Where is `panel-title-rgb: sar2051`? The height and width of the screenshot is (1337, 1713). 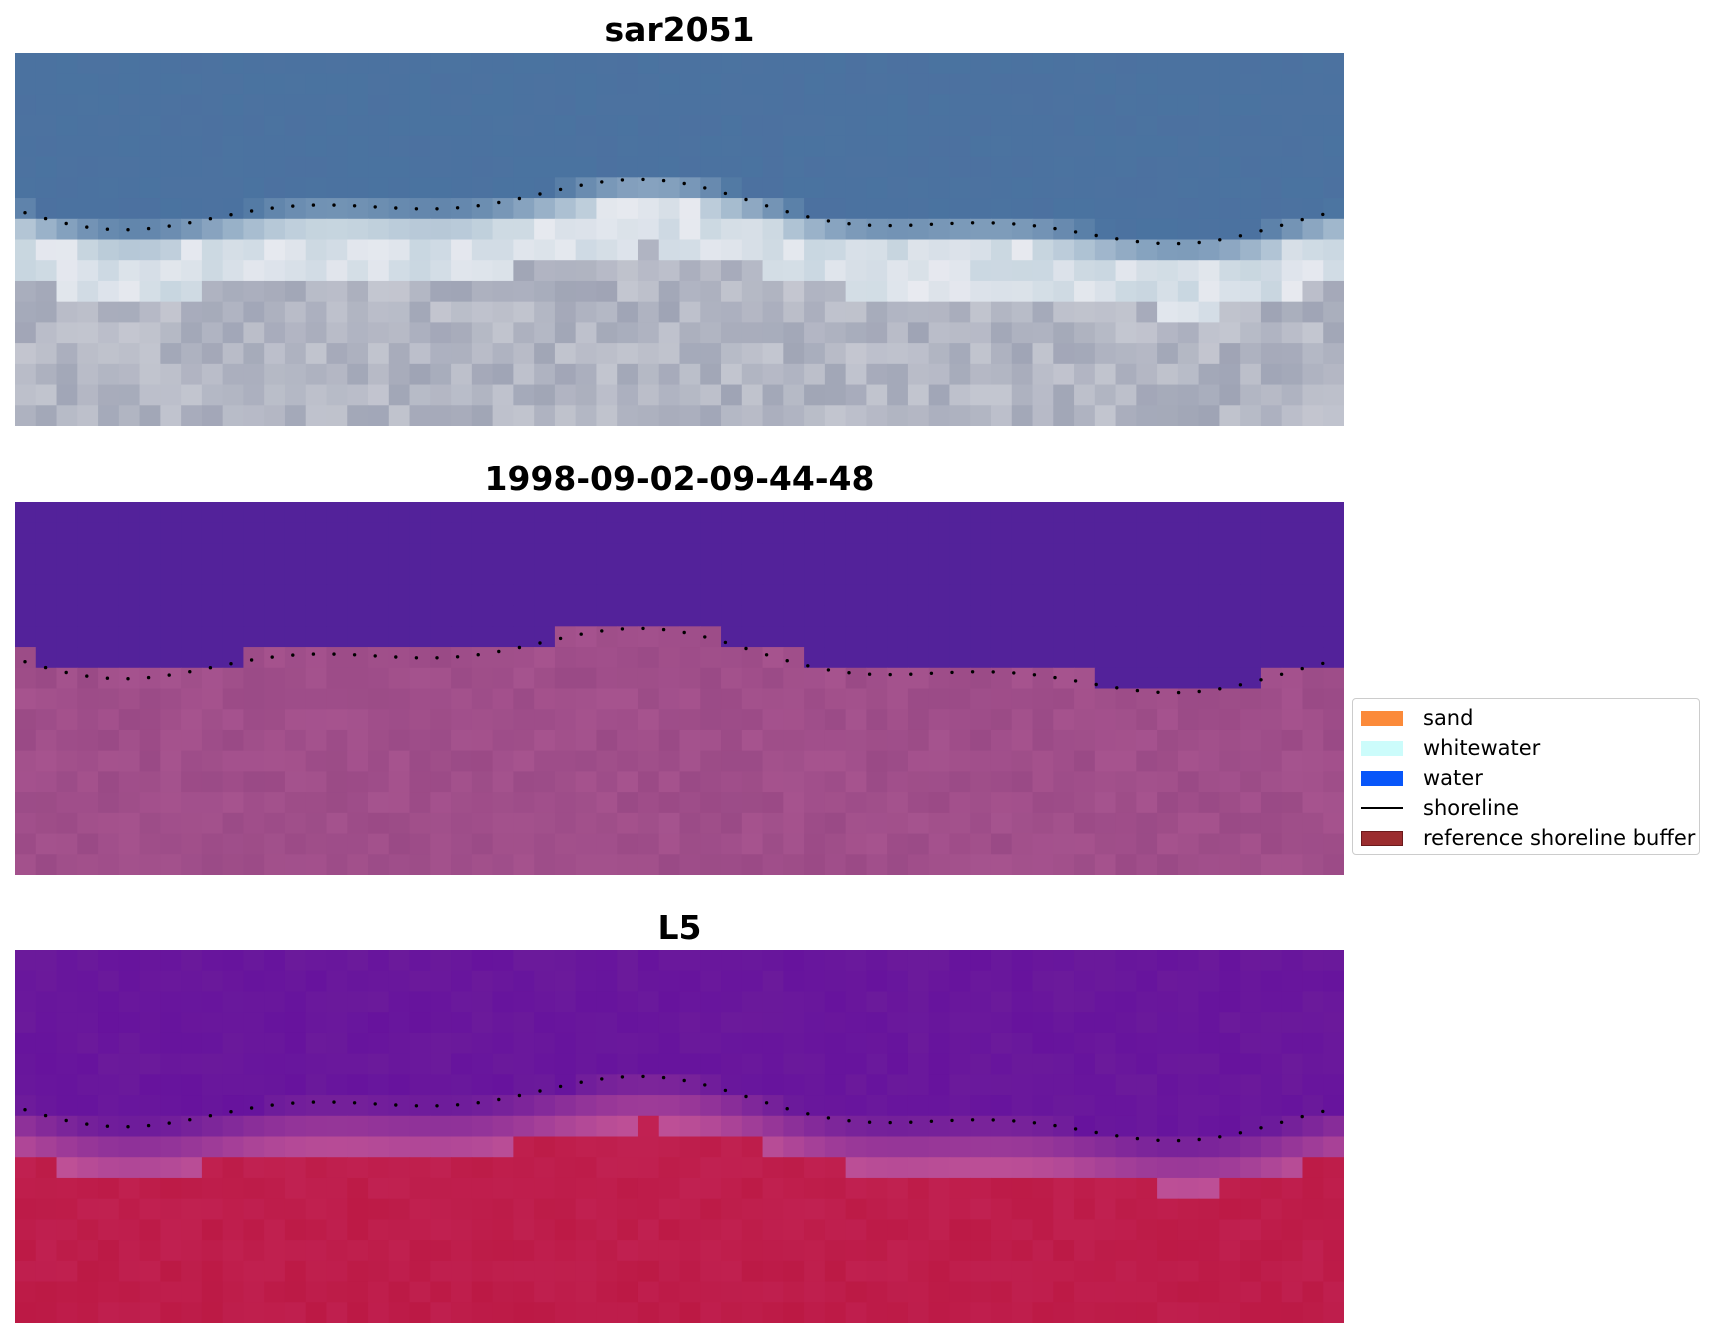
panel-title-rgb: sar2051 is located at coordinates (679, 29).